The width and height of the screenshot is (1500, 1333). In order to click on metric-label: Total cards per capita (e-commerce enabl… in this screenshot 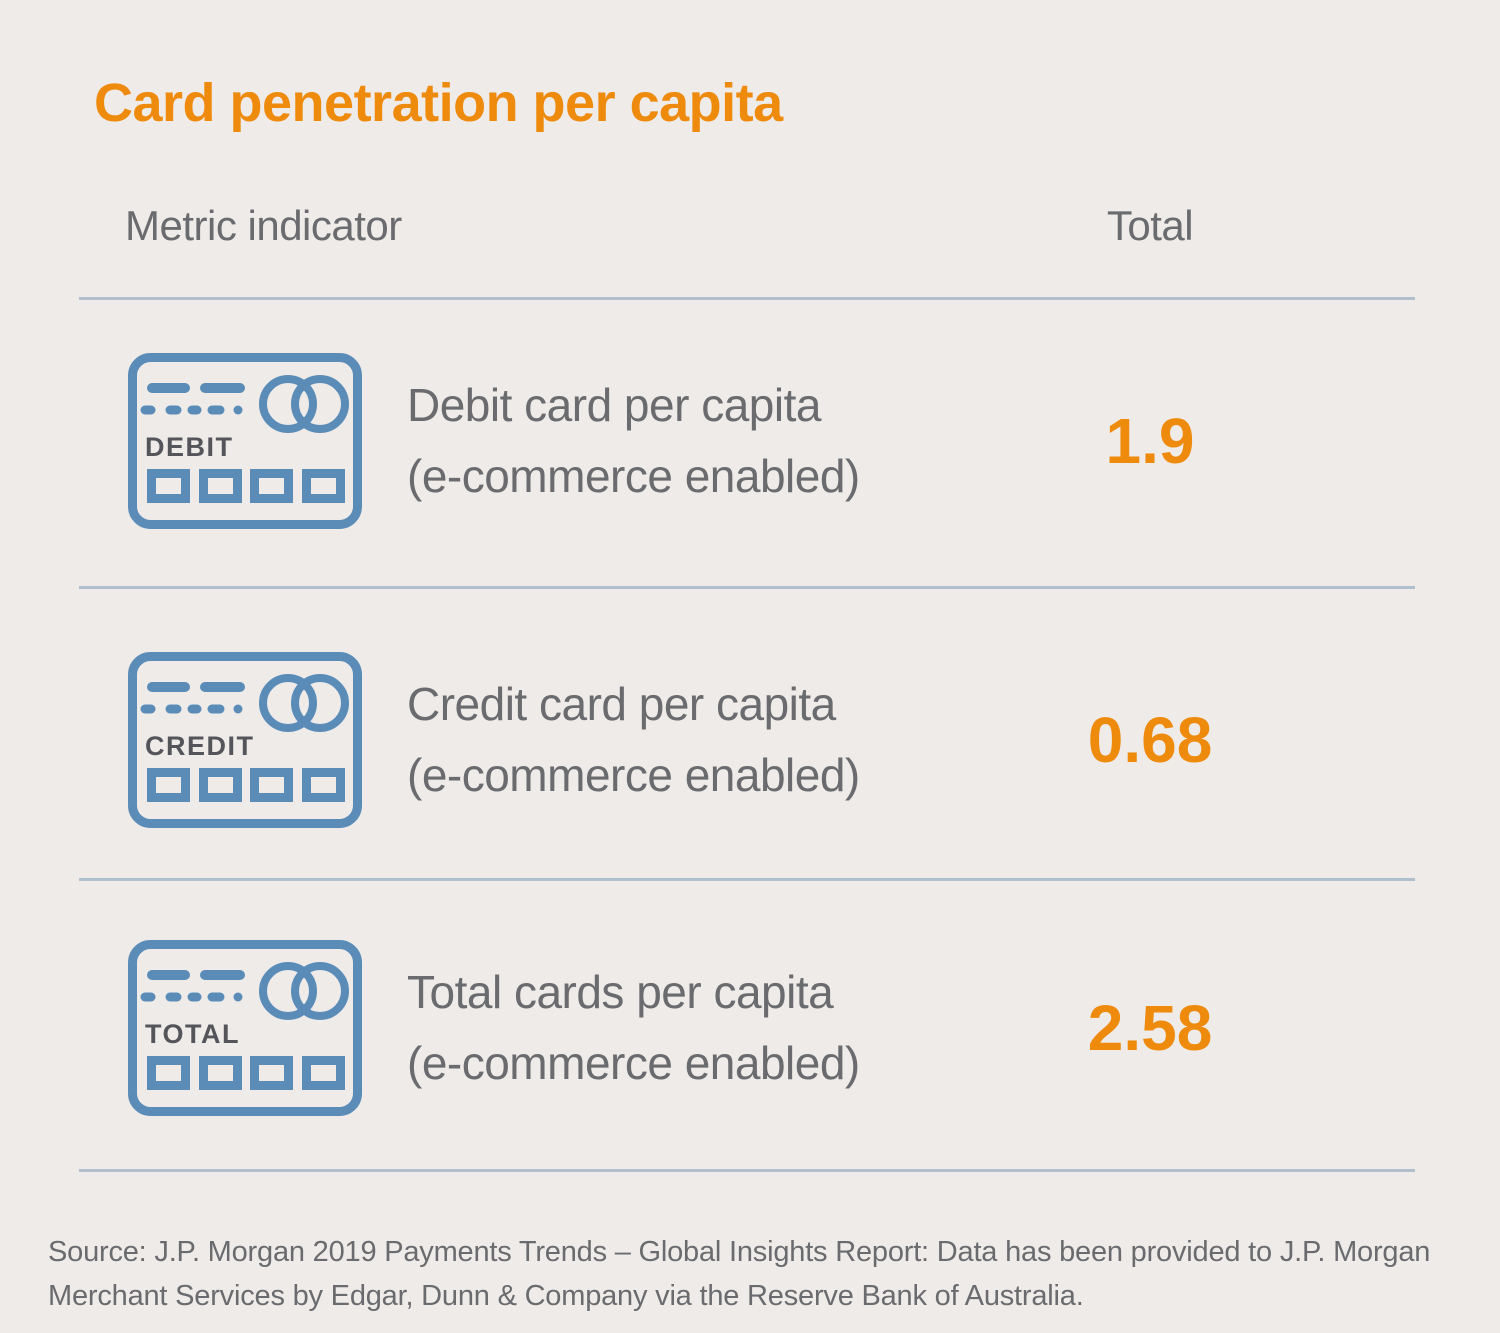, I will do `click(633, 1028)`.